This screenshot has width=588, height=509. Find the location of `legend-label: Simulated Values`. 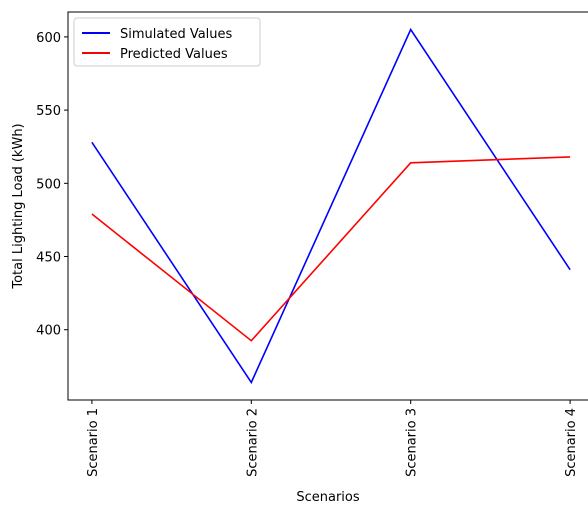

legend-label: Simulated Values is located at coordinates (176, 34).